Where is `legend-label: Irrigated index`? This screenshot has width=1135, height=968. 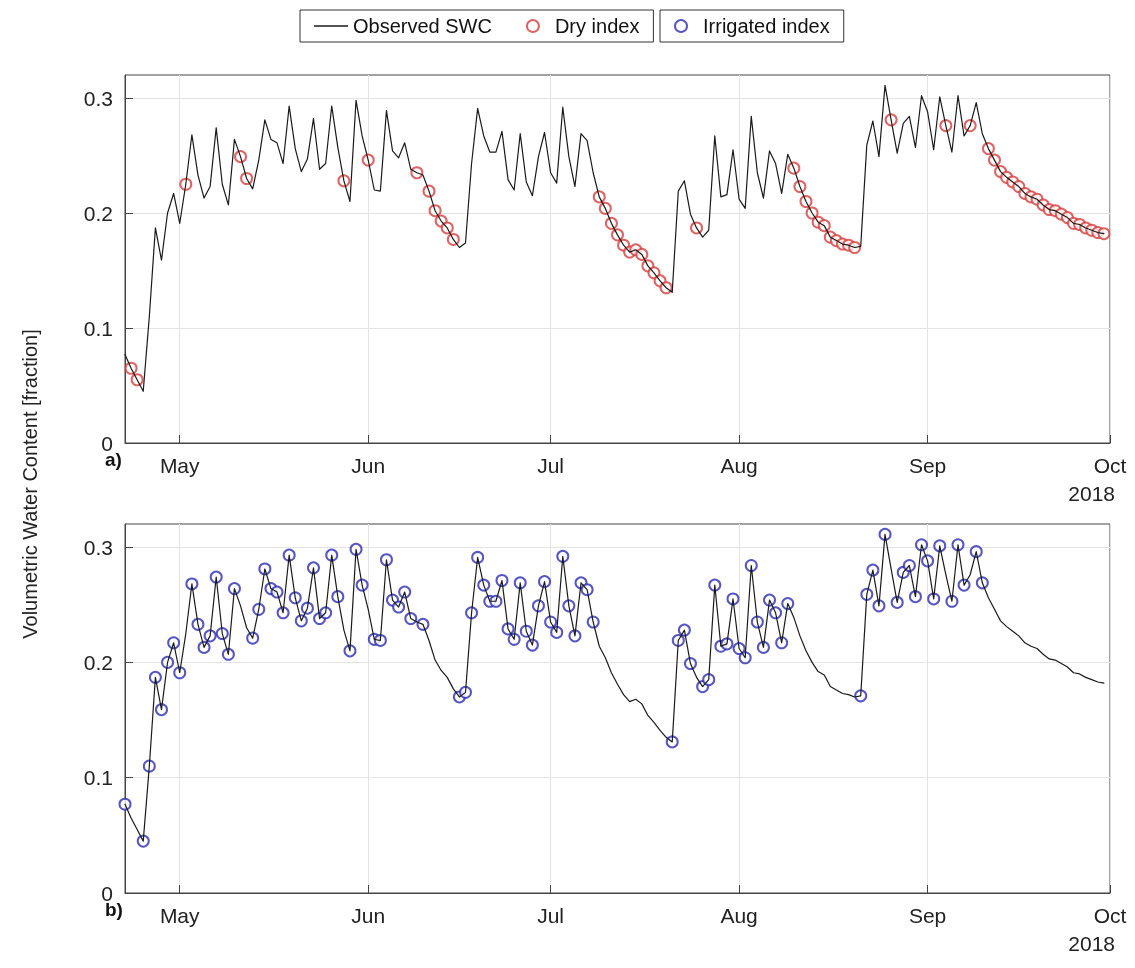
legend-label: Irrigated index is located at coordinates (766, 26).